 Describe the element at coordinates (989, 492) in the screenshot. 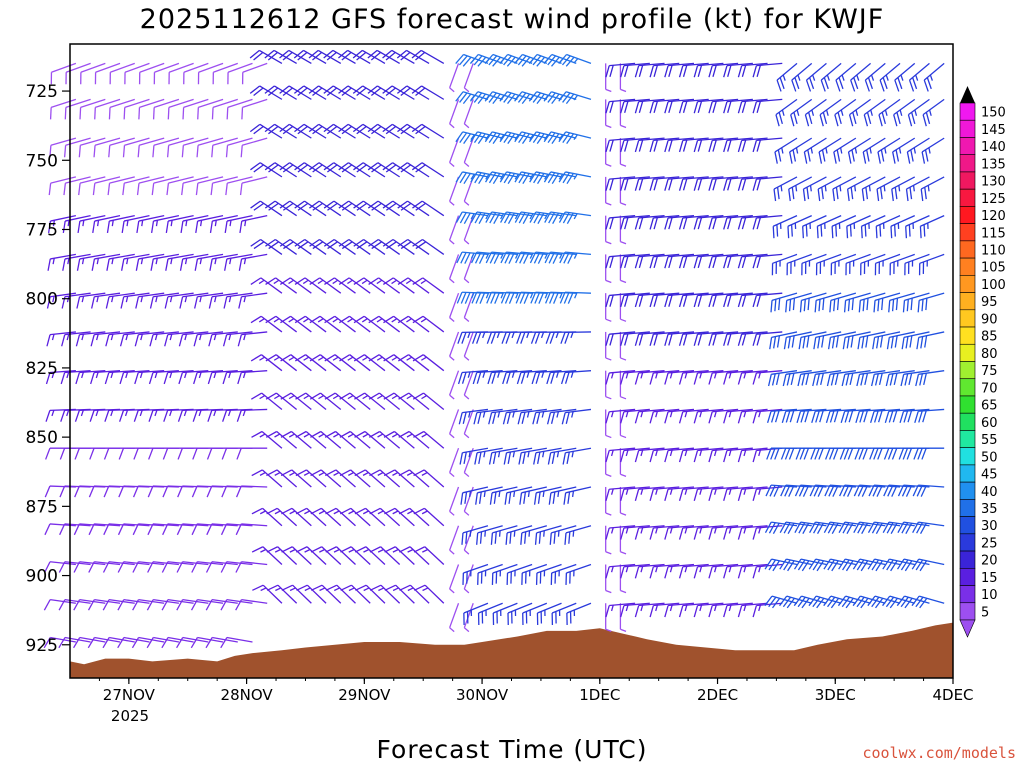

I see `colorbar-label: 40` at that location.